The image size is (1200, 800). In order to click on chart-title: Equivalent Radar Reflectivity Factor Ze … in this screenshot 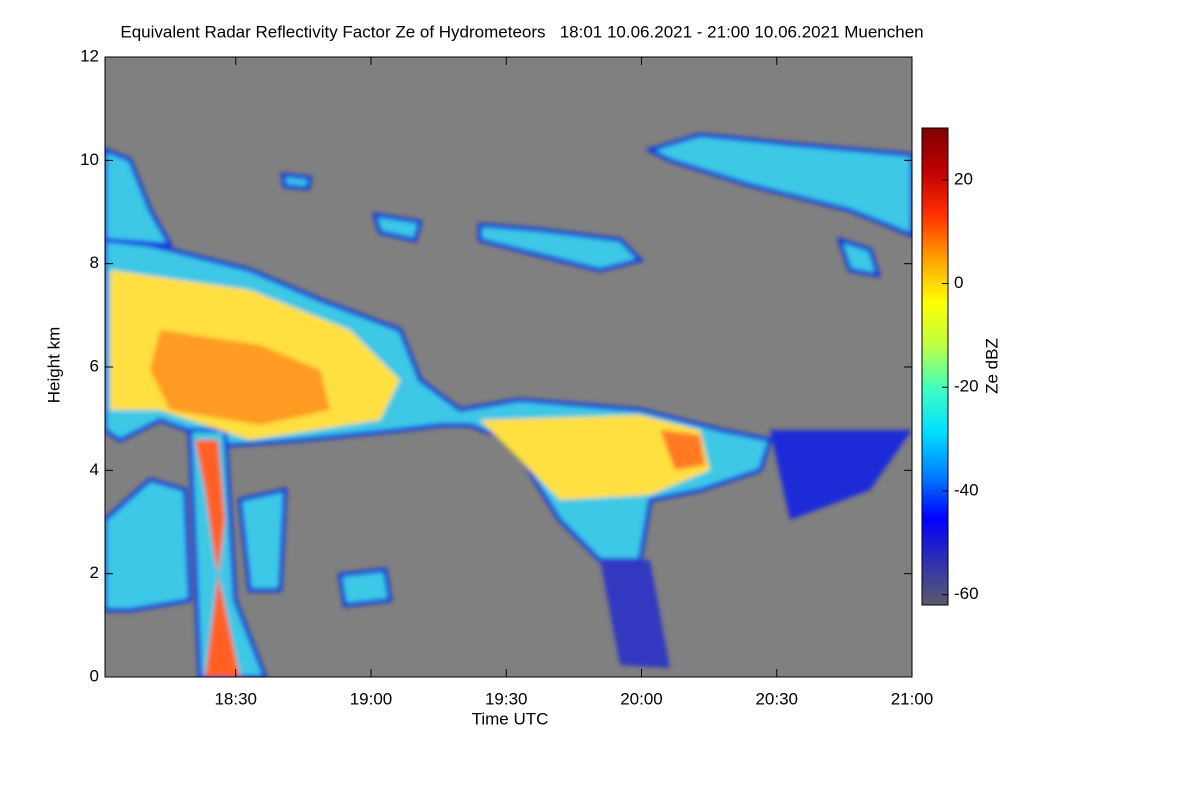, I will do `click(521, 31)`.